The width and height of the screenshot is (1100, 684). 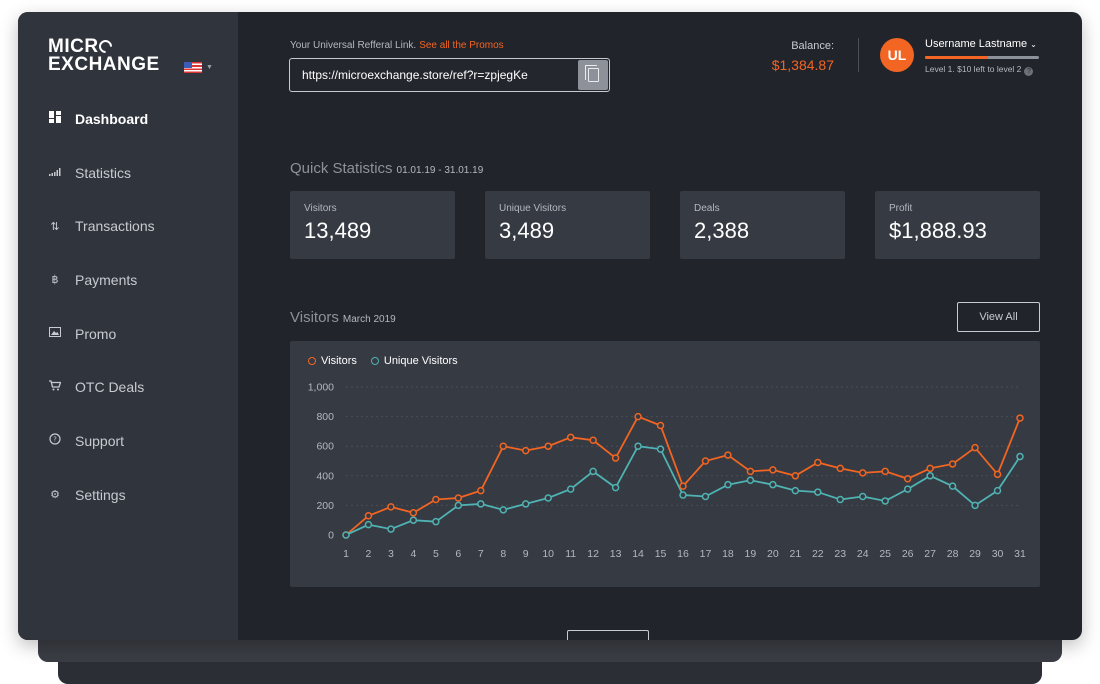 I want to click on referral-link-box, so click(x=449, y=75).